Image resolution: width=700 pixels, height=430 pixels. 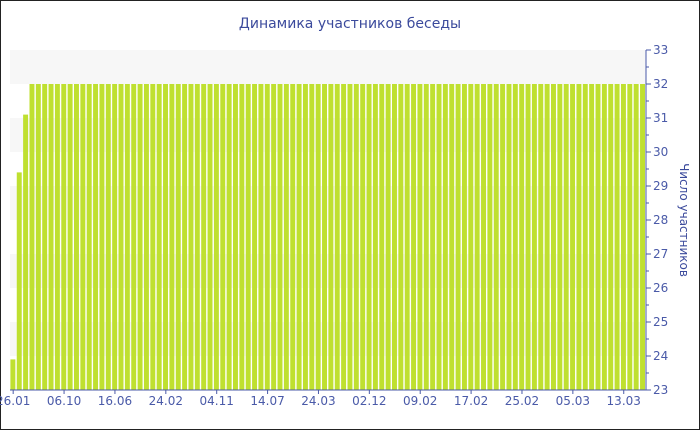 I want to click on x-tick-label: 26.01, so click(x=15, y=401).